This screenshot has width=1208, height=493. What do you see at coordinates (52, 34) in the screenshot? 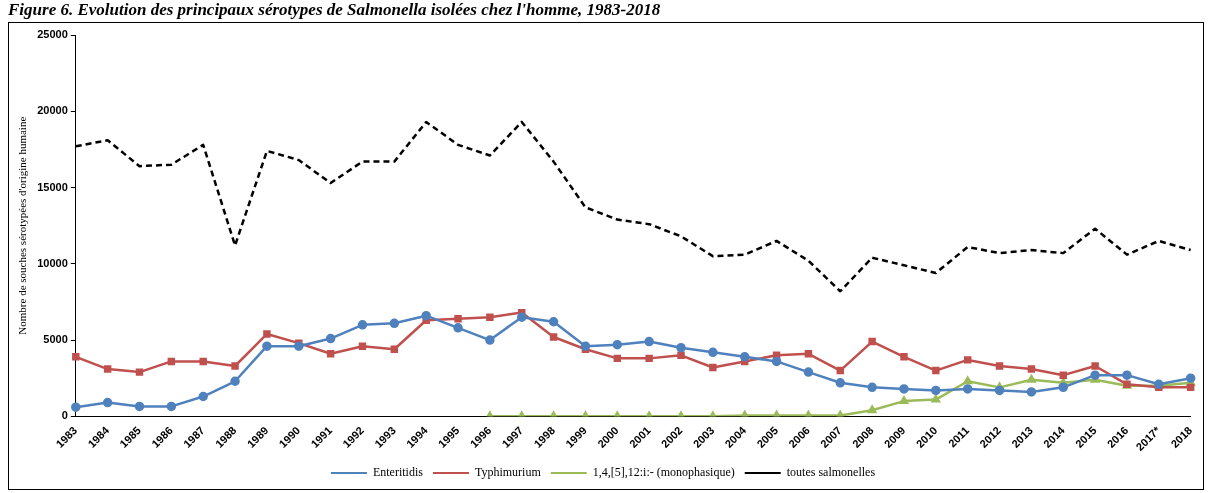
I see `y-tick-label: 25000` at bounding box center [52, 34].